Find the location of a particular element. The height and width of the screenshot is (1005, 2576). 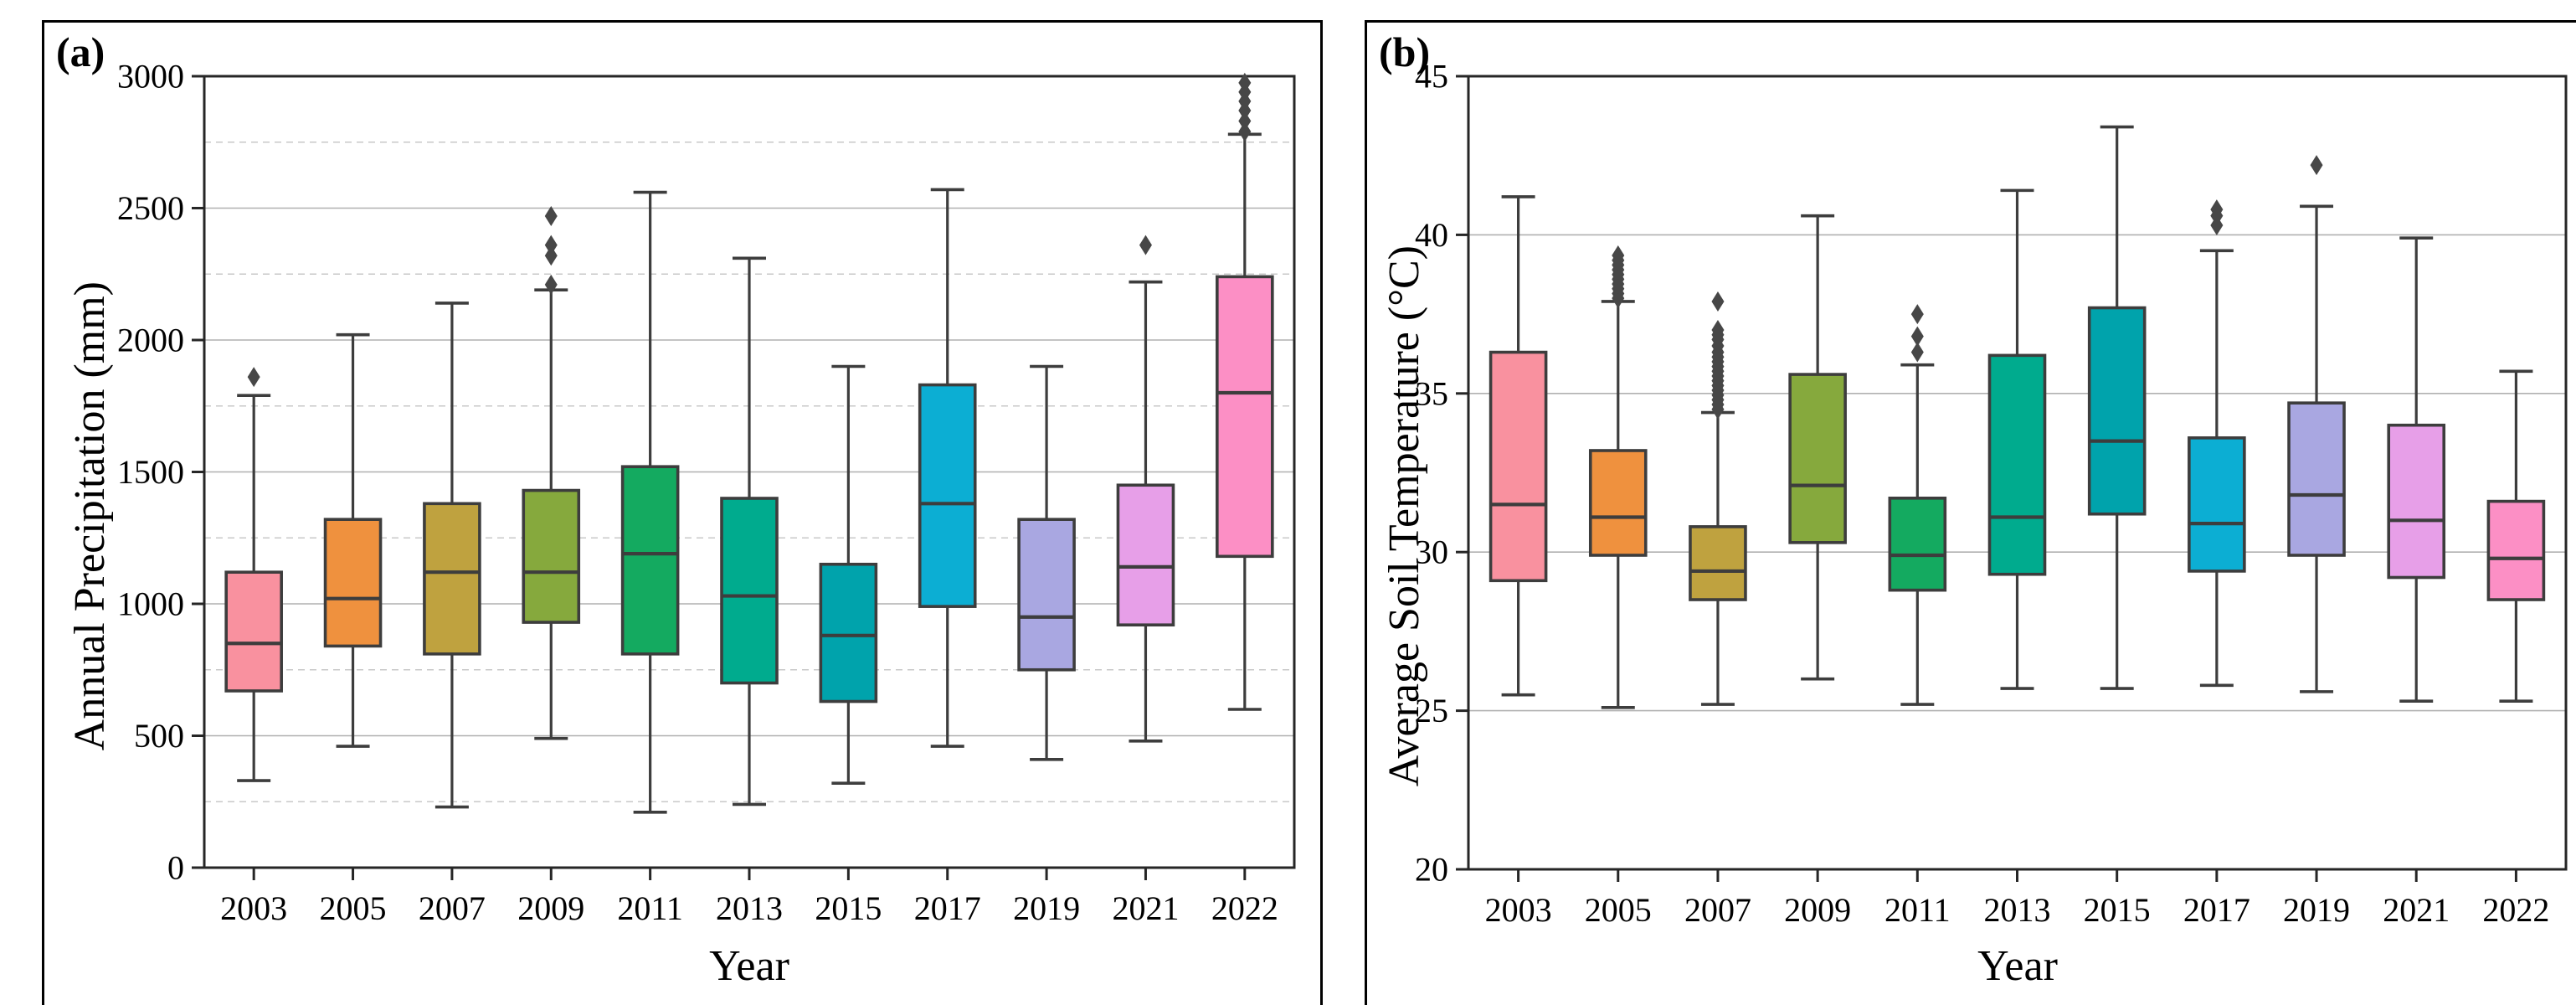

box-group-2005 is located at coordinates (1618, 477).